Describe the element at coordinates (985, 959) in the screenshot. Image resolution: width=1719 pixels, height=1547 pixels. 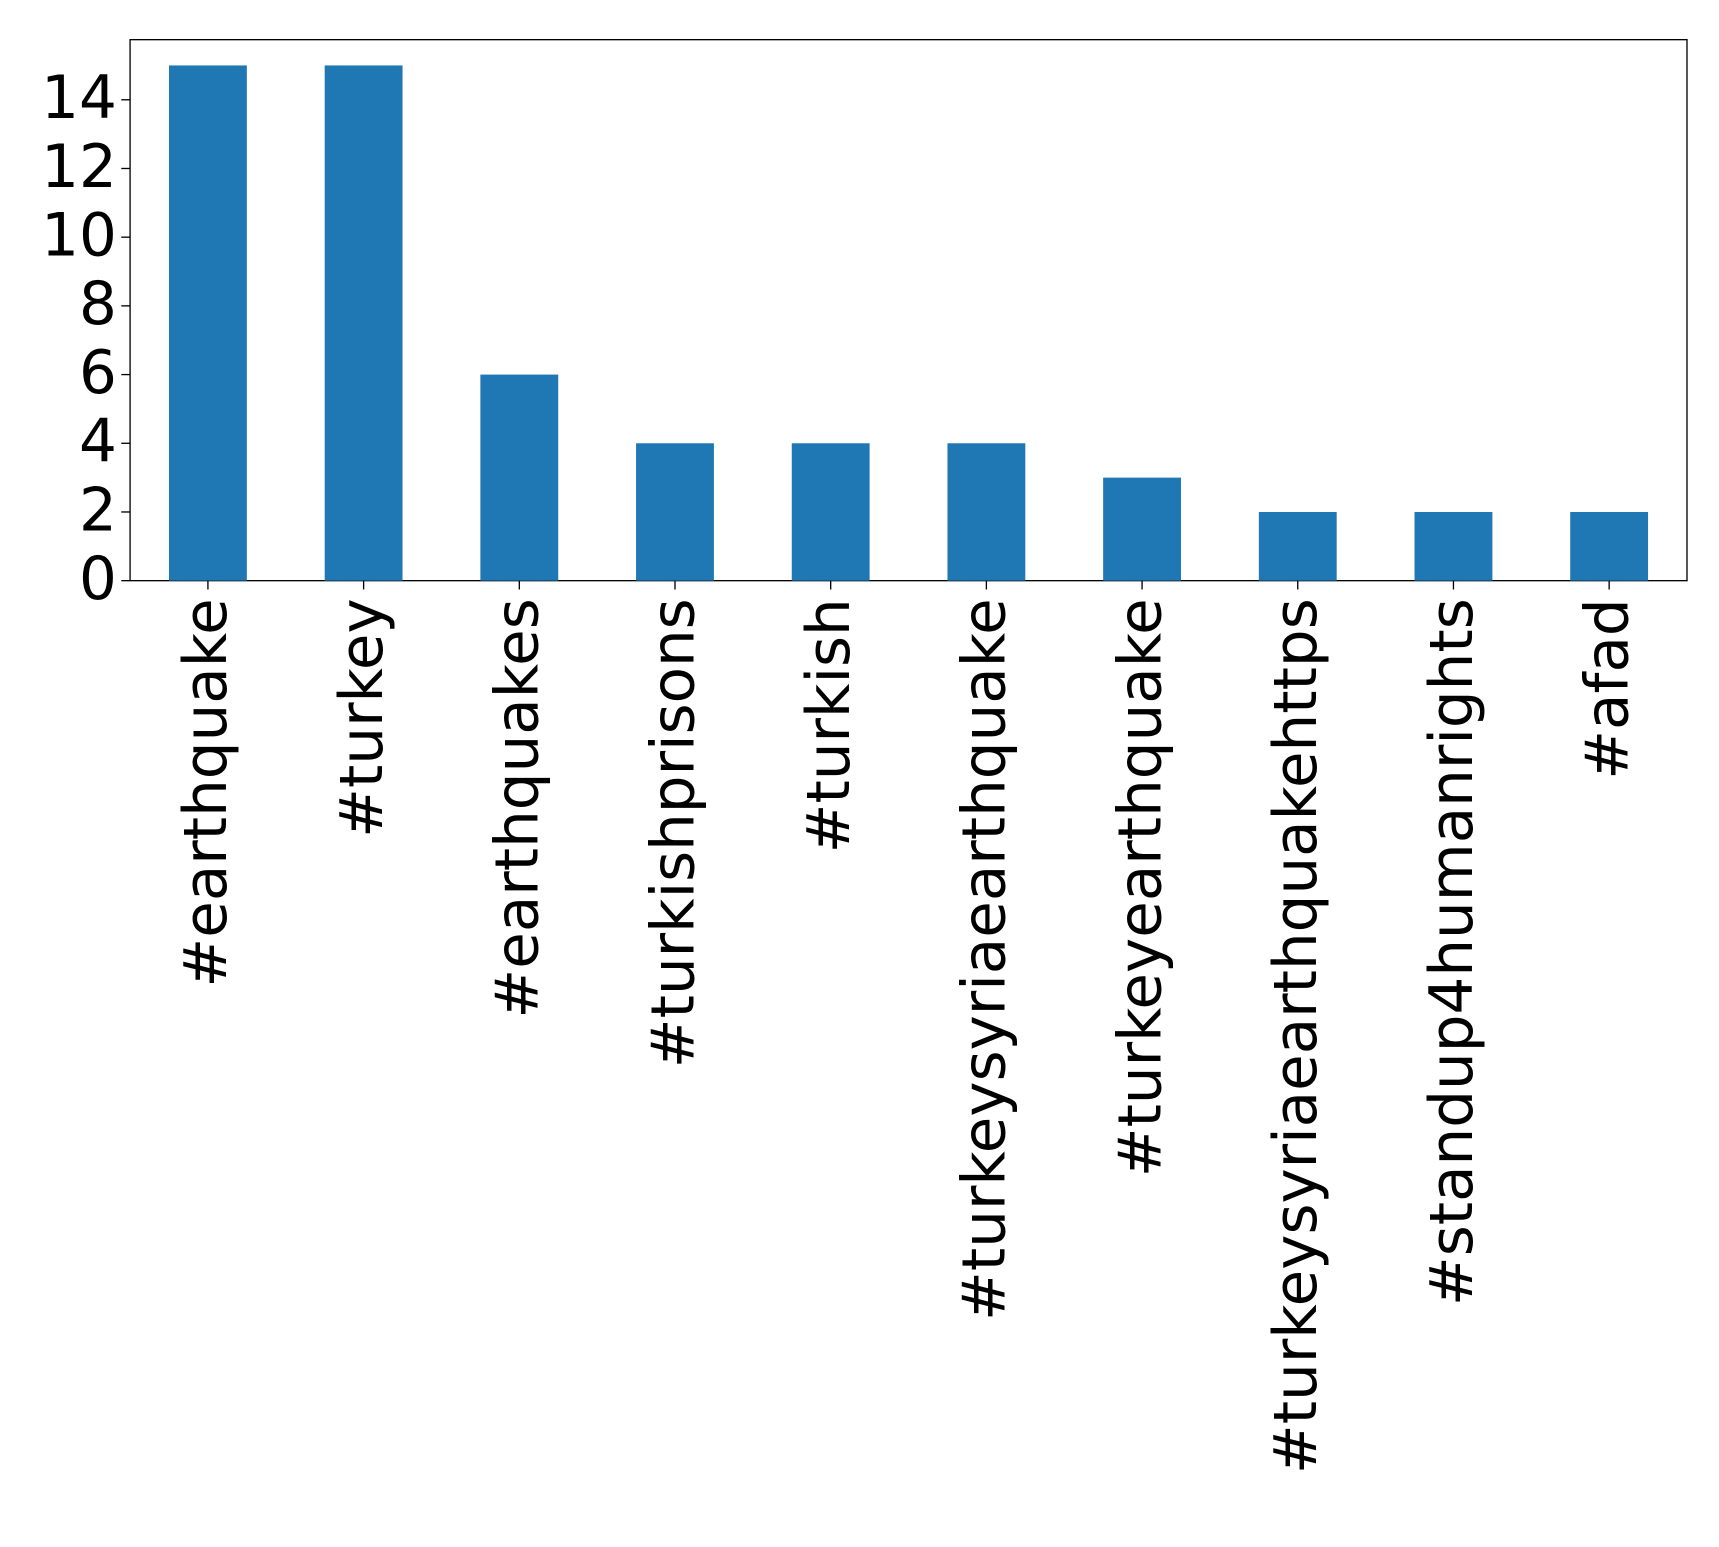
I see `x-tick-label: #turkeysyriaearthquake` at that location.